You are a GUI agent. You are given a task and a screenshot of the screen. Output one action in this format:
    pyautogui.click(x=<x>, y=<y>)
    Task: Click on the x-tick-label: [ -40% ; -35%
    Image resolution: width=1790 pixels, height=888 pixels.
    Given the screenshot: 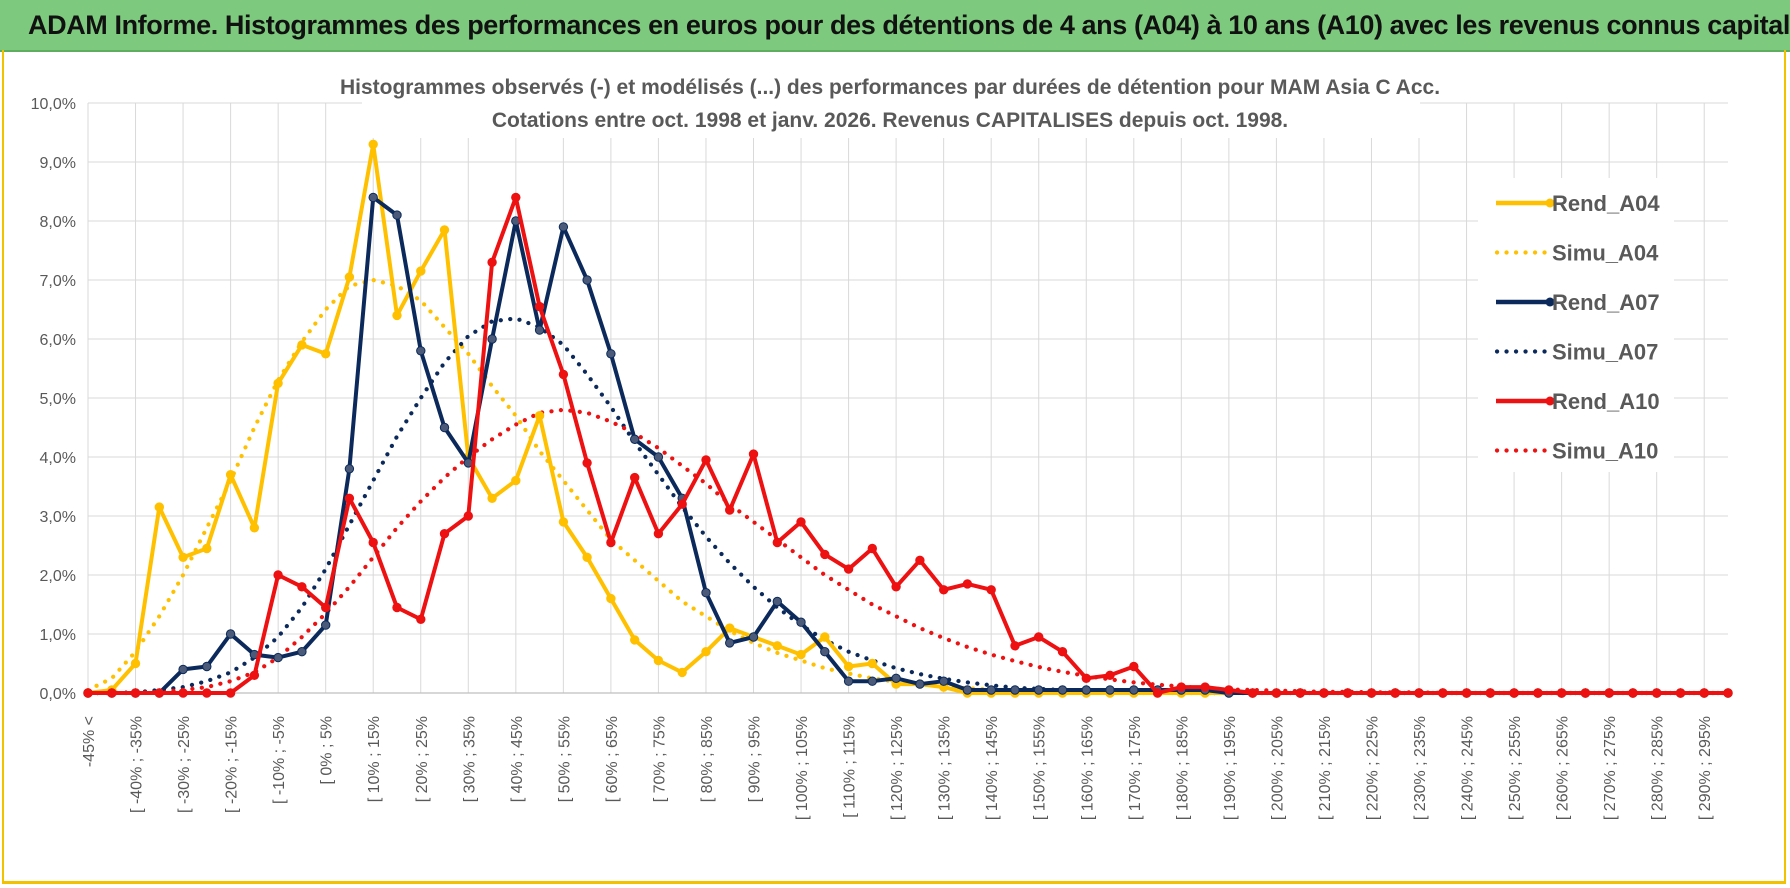 What is the action you would take?
    pyautogui.click(x=137, y=764)
    